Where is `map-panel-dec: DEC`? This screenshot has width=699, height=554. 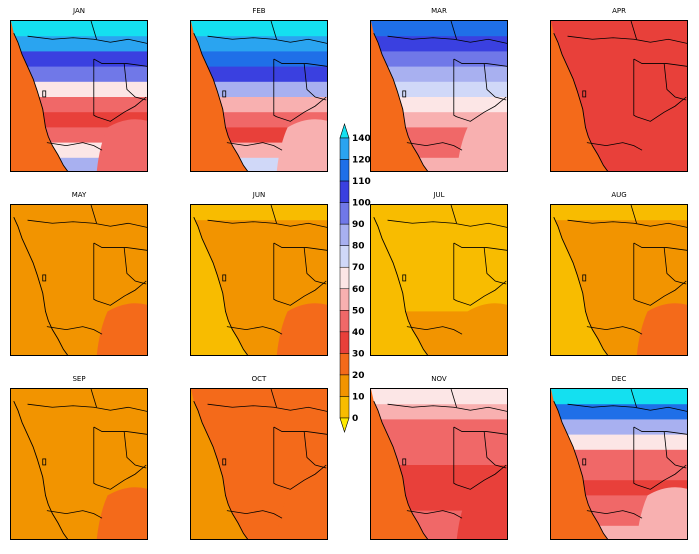 map-panel-dec: DEC is located at coordinates (619, 457).